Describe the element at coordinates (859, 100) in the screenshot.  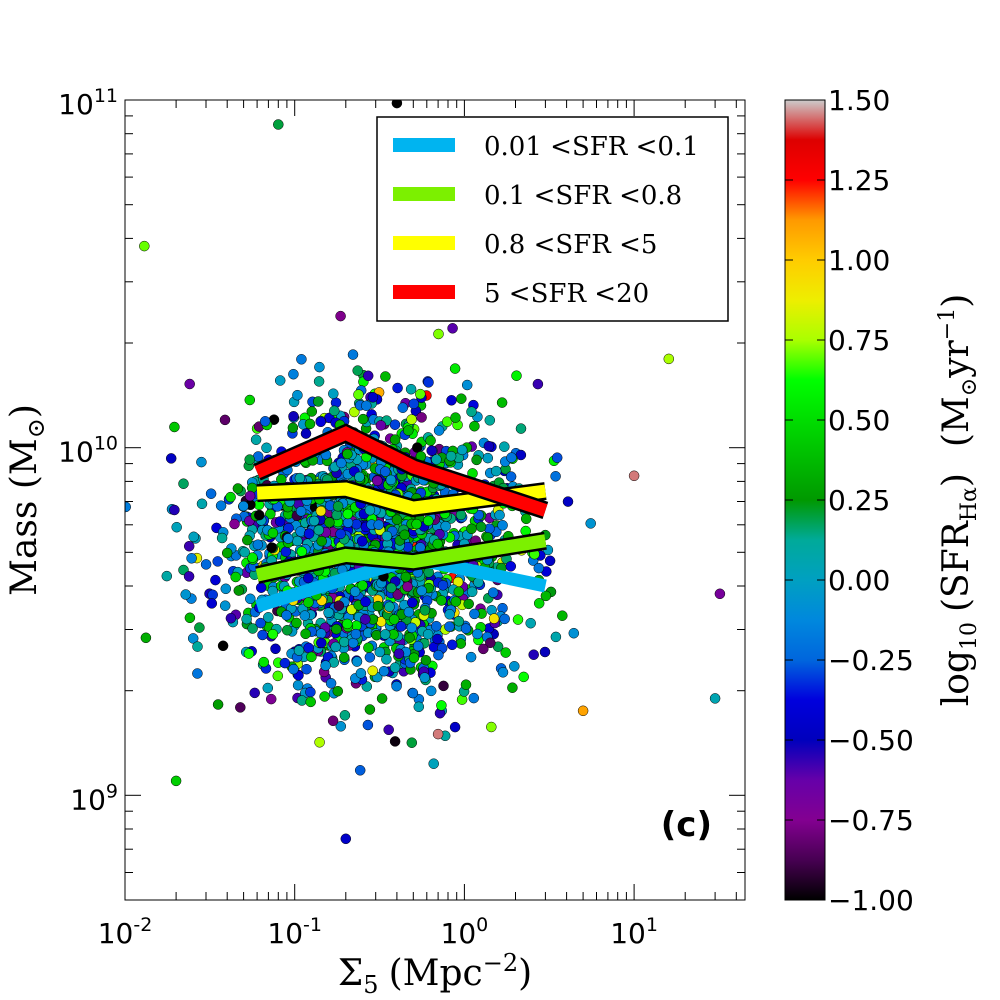
I see `colorbar-tick-label: 1.50` at that location.